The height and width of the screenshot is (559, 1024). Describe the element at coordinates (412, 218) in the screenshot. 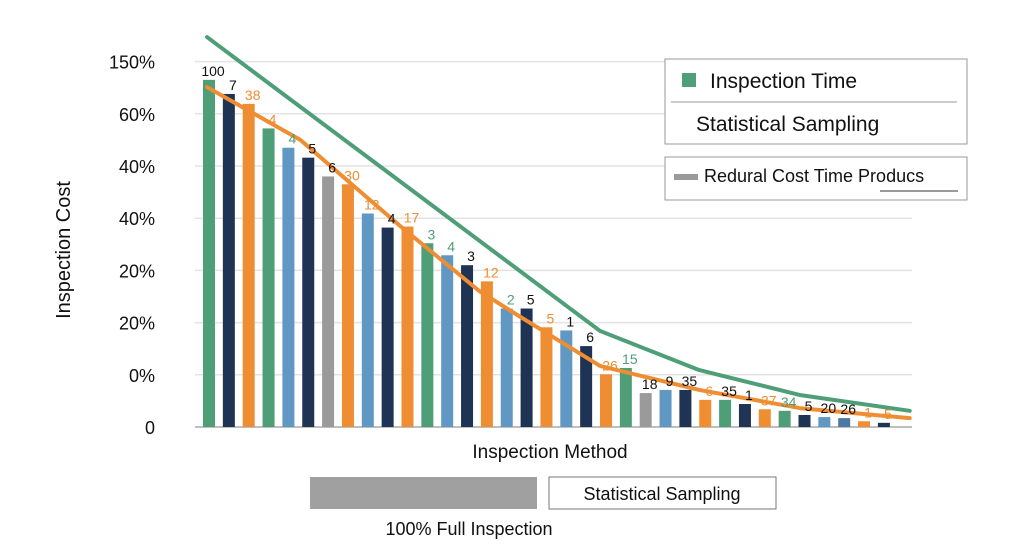

I see `bar-label: 17` at that location.